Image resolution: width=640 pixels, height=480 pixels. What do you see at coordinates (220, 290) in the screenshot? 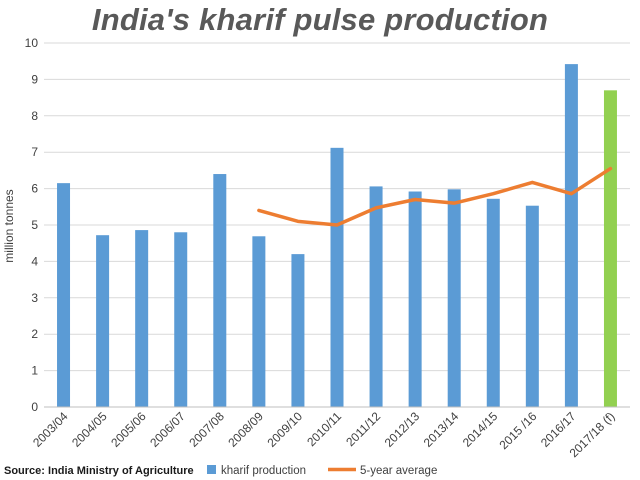
I see `bar-2007/08` at bounding box center [220, 290].